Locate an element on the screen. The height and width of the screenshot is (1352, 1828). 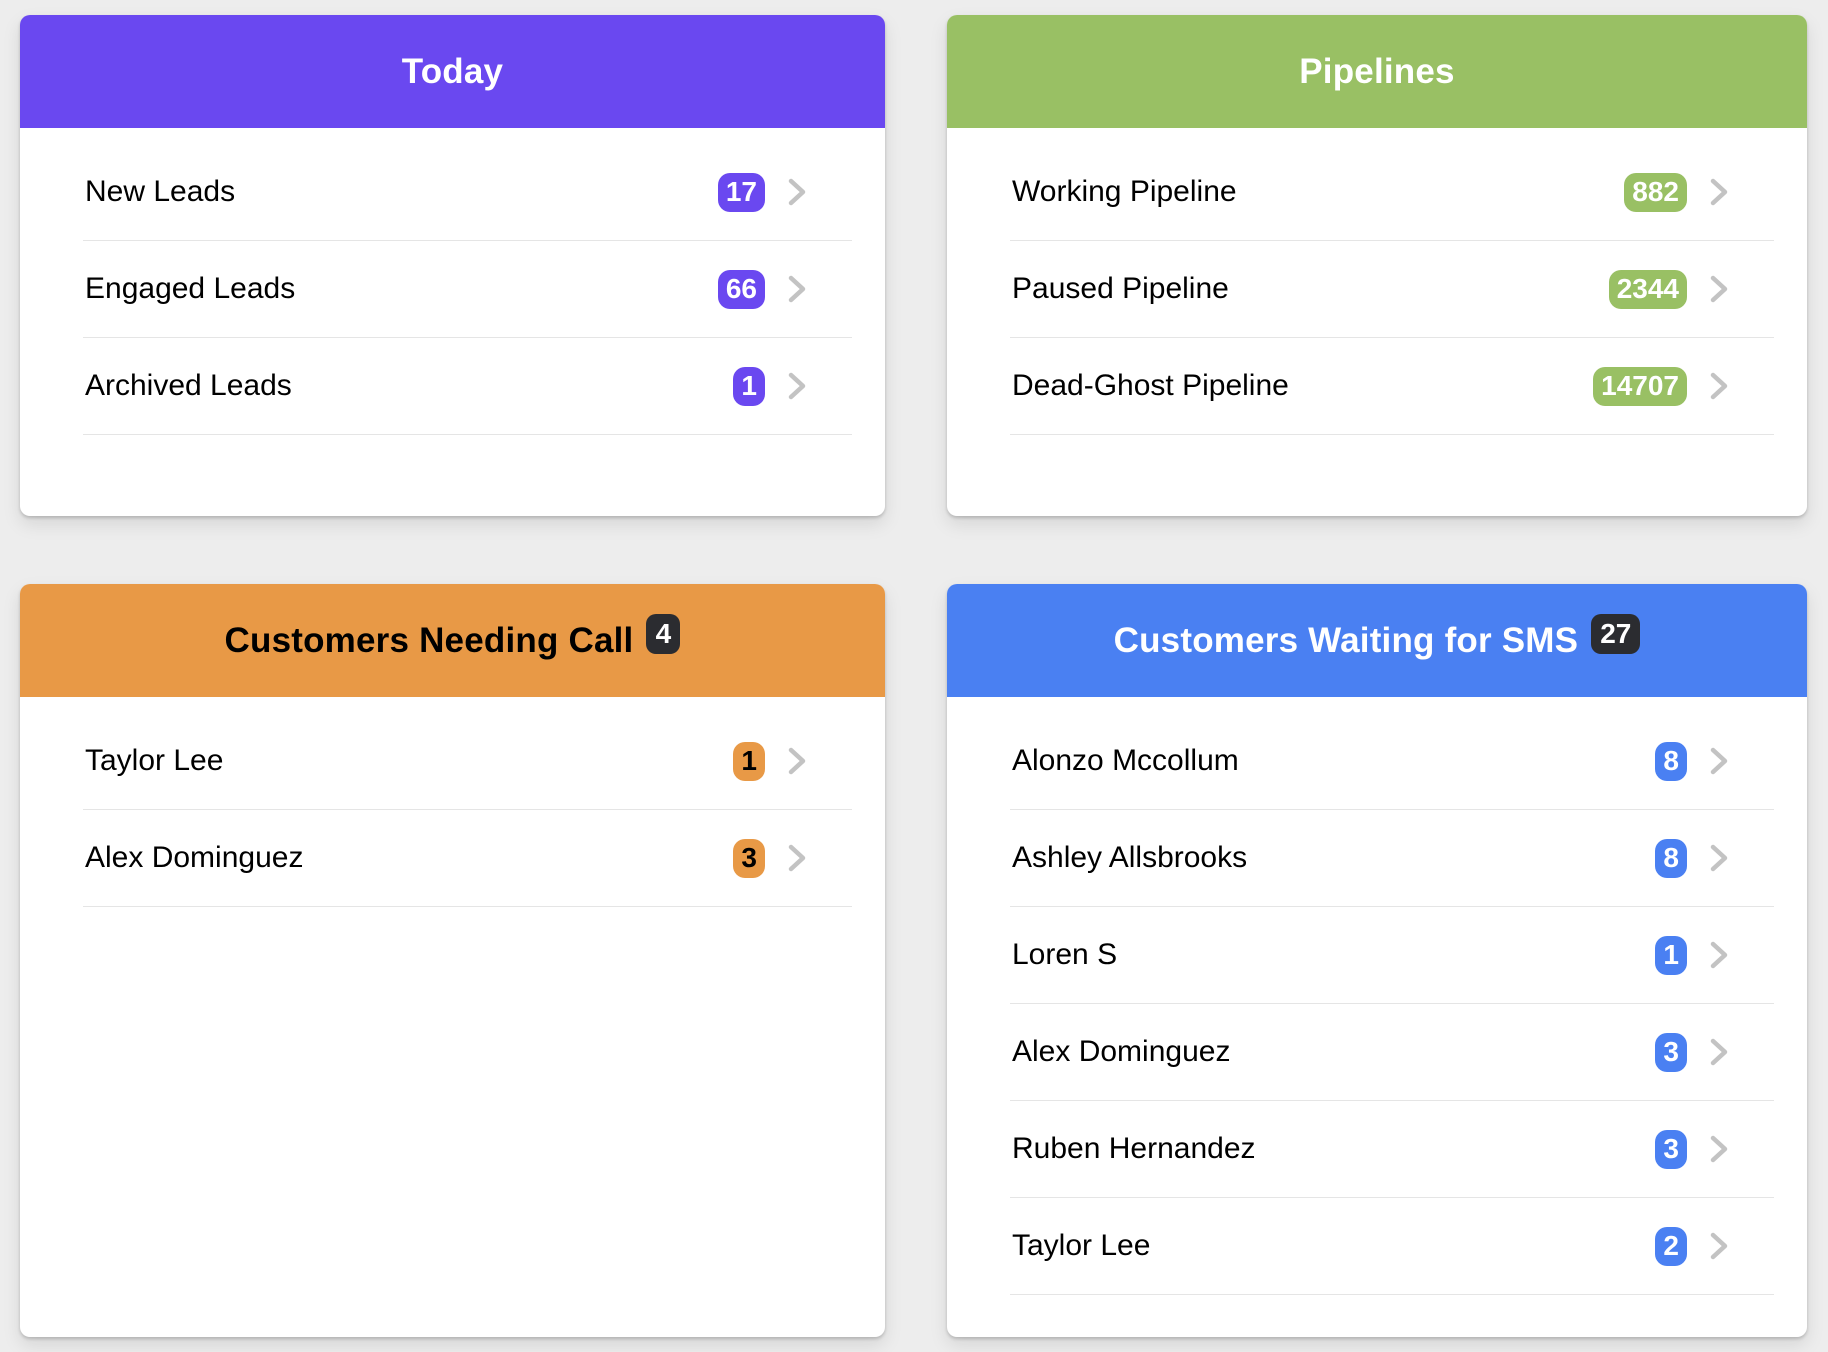
list-item-right: 14707 is located at coordinates (1683, 386).